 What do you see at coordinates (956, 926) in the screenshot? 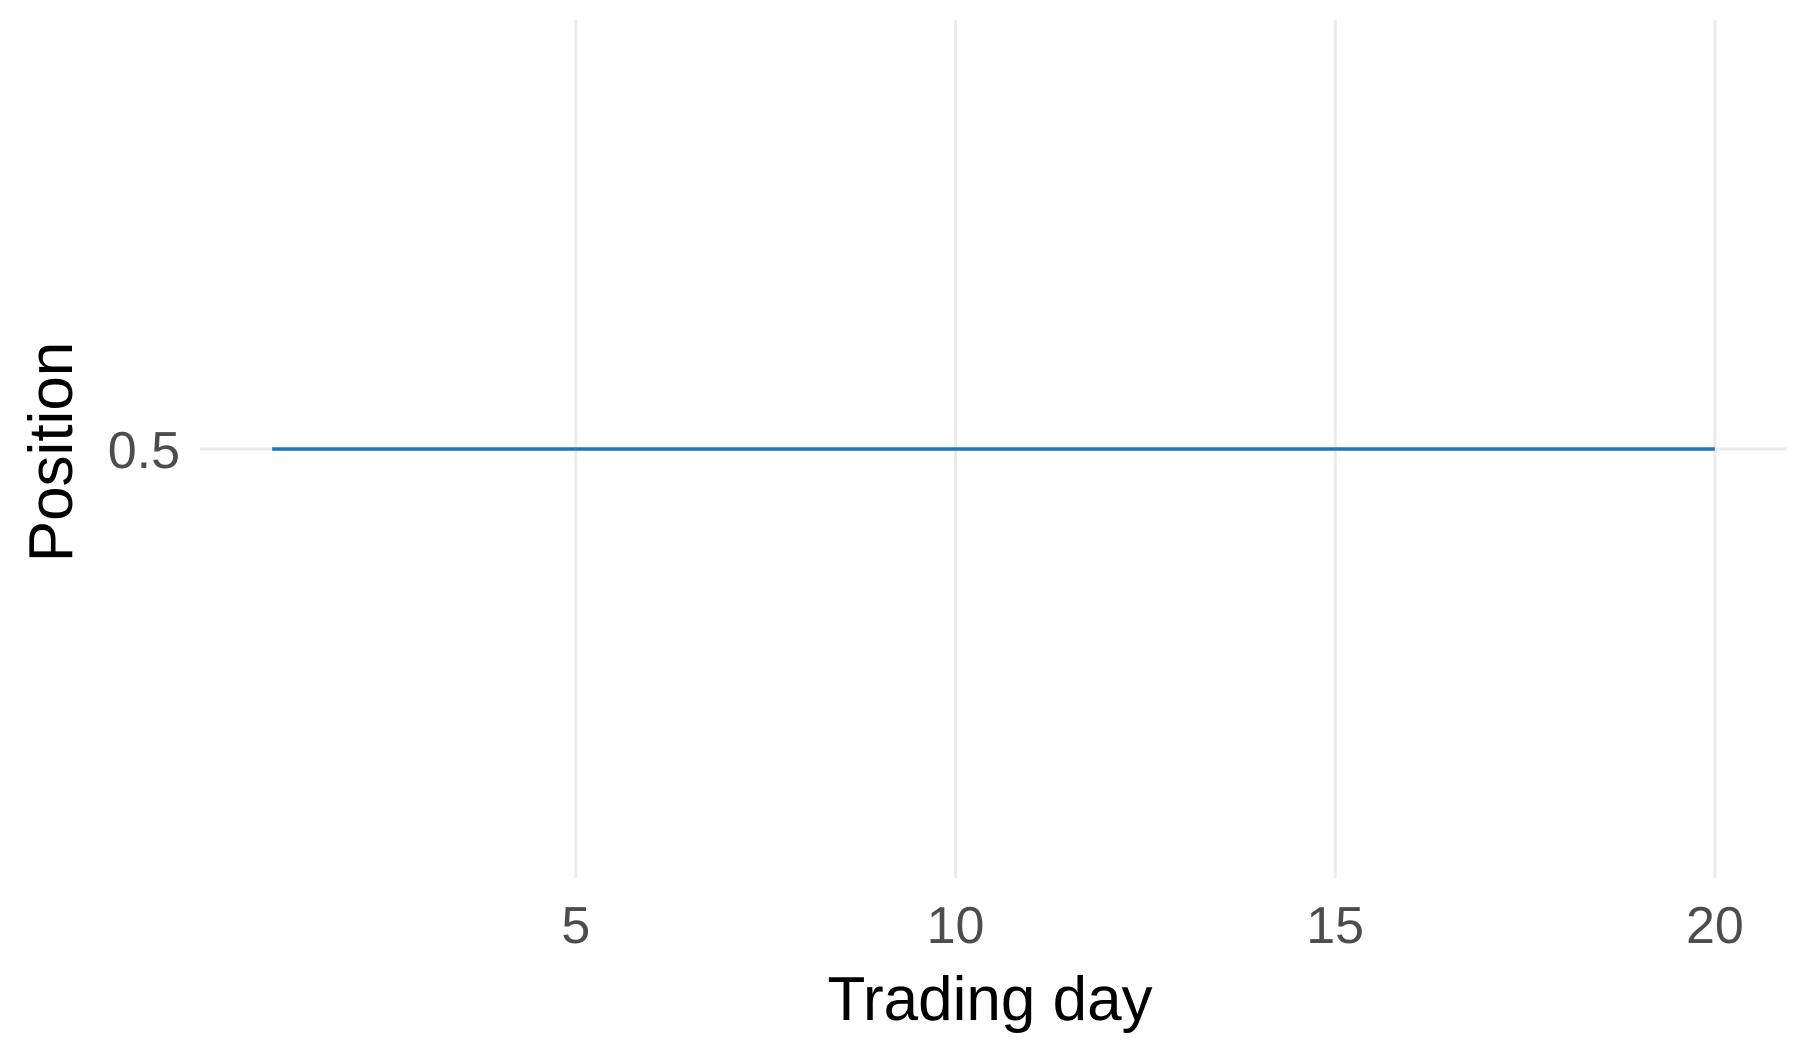
I see `x-tick-label: 10` at bounding box center [956, 926].